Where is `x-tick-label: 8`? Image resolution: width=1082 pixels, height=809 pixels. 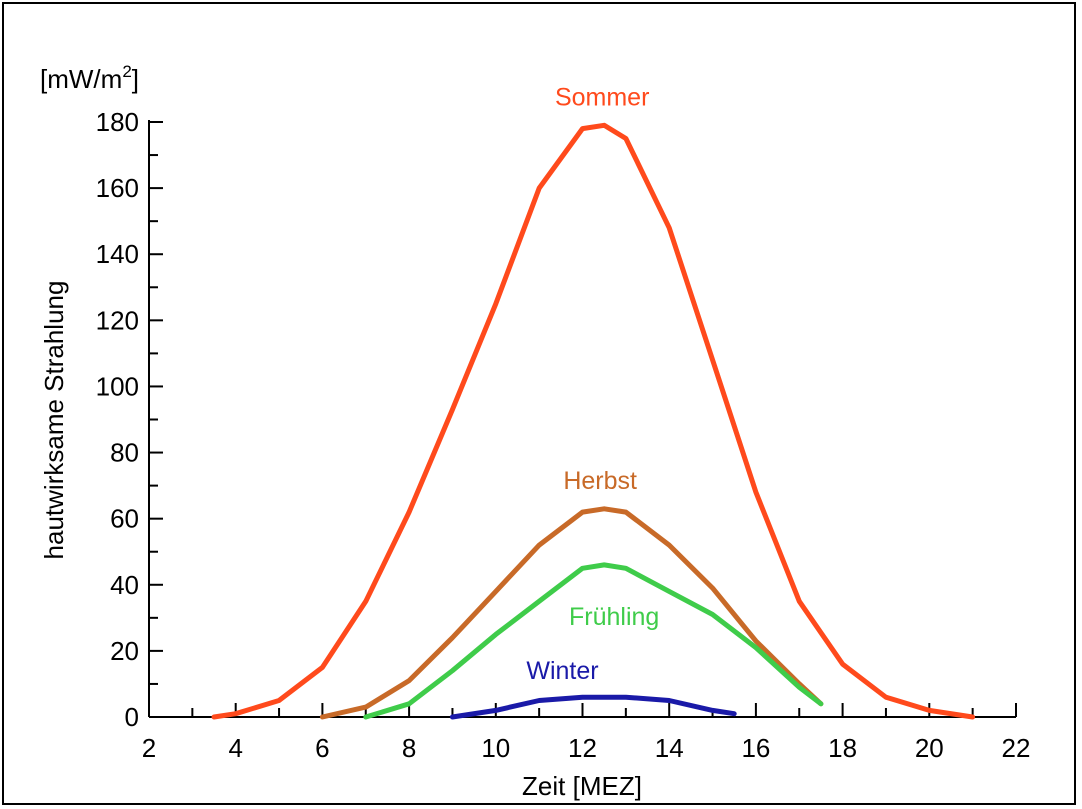
x-tick-label: 8 is located at coordinates (409, 748).